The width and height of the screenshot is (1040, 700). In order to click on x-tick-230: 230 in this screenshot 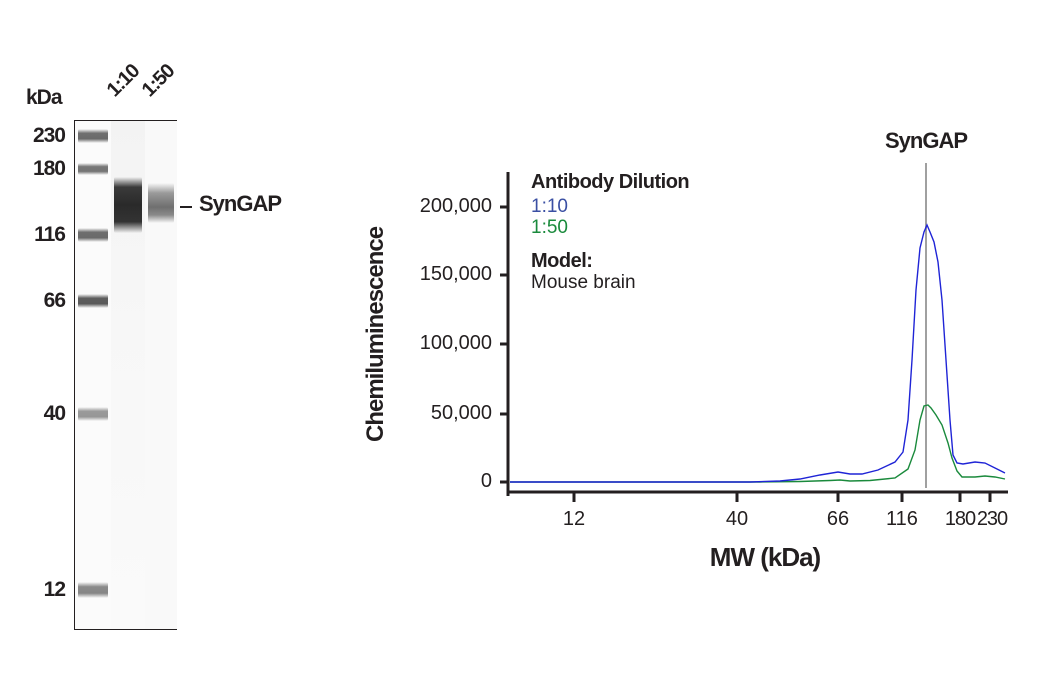, I will do `click(992, 519)`.